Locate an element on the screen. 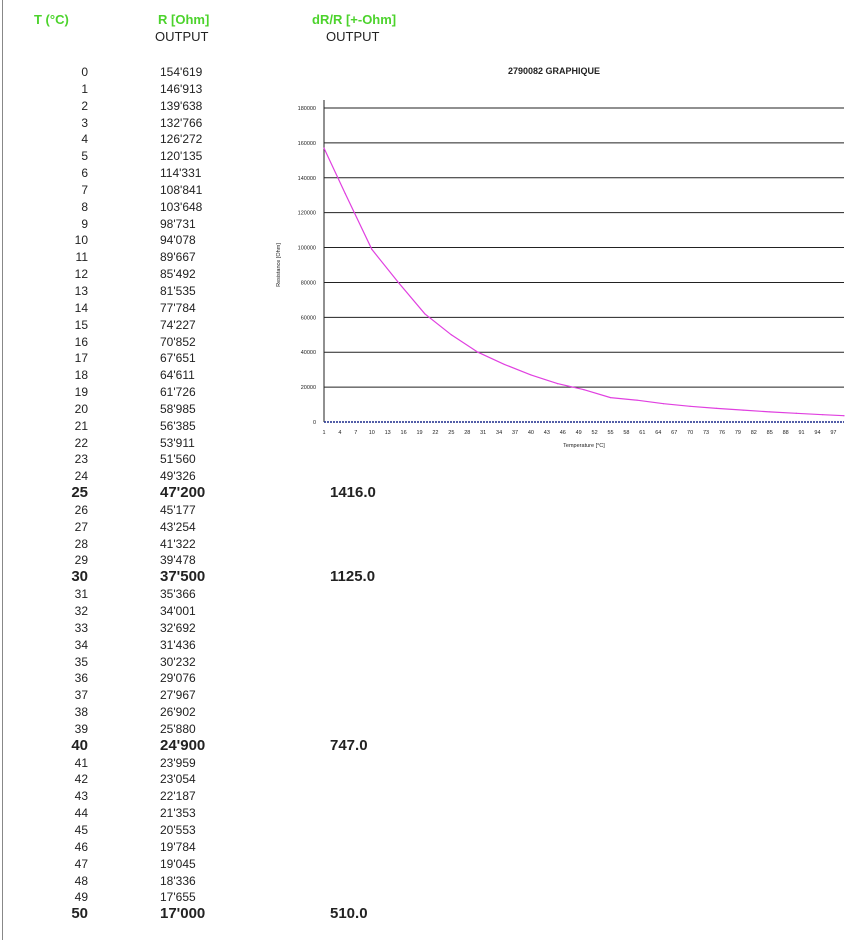 The width and height of the screenshot is (864, 942). resistance-cell: 34'001 is located at coordinates (178, 611).